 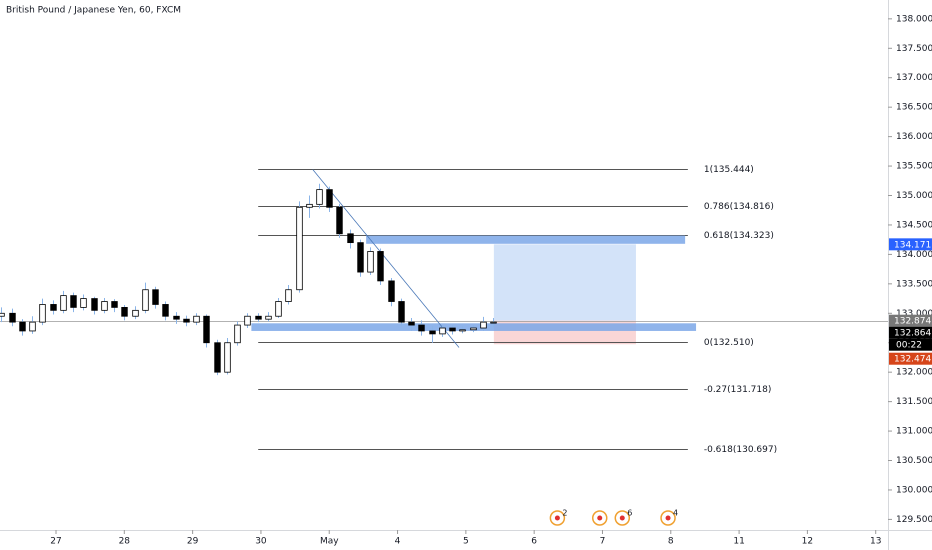 What do you see at coordinates (914, 137) in the screenshot?
I see `y-tick-label: 136.000` at bounding box center [914, 137].